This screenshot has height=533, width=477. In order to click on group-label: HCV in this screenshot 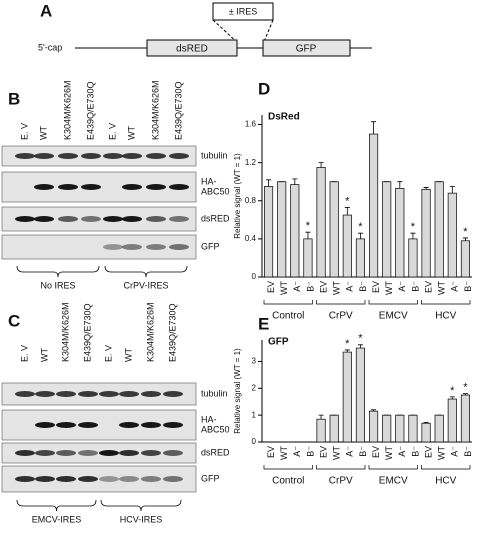, I will do `click(445, 316)`.